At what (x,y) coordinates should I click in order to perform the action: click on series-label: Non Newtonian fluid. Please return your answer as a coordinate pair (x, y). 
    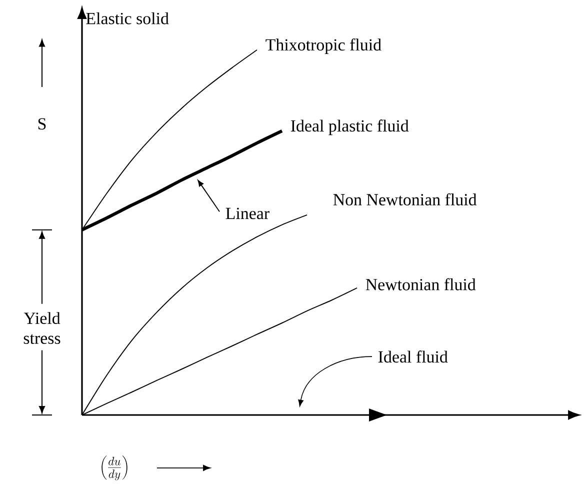
    Looking at the image, I should click on (405, 199).